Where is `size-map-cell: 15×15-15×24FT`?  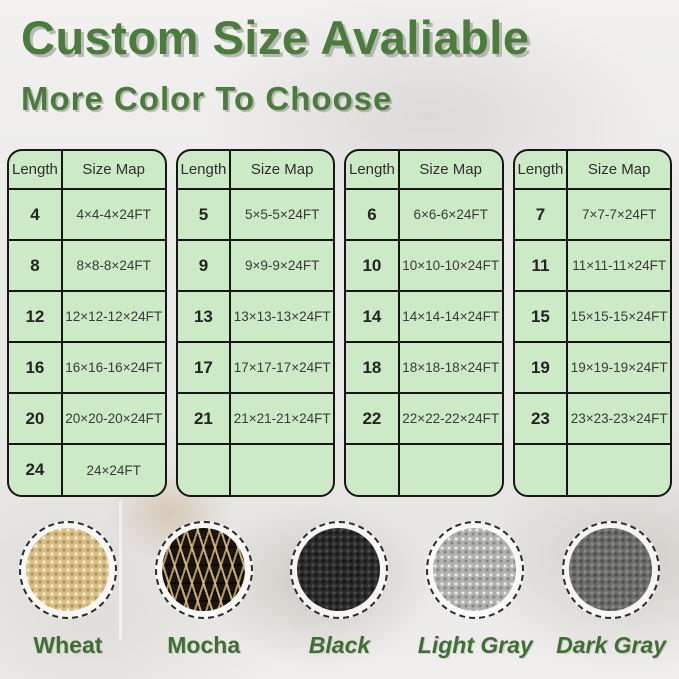 size-map-cell: 15×15-15×24FT is located at coordinates (618, 316).